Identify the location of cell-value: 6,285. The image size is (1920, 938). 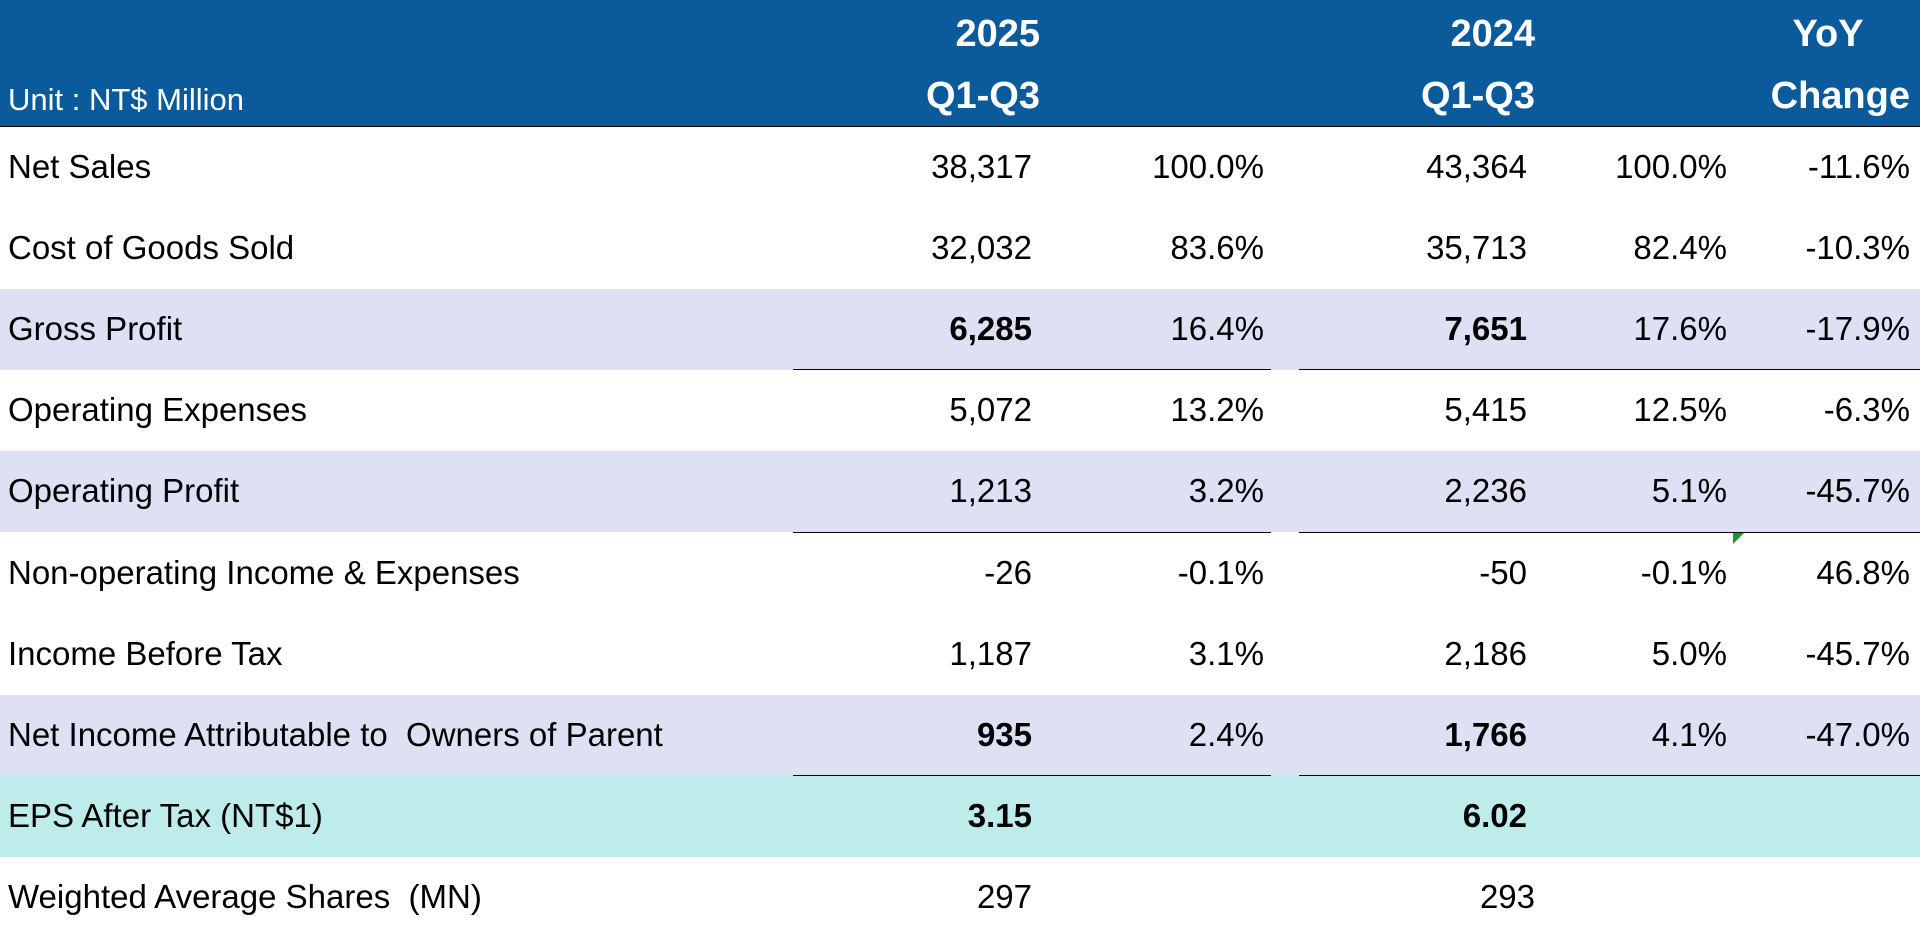
(990, 329).